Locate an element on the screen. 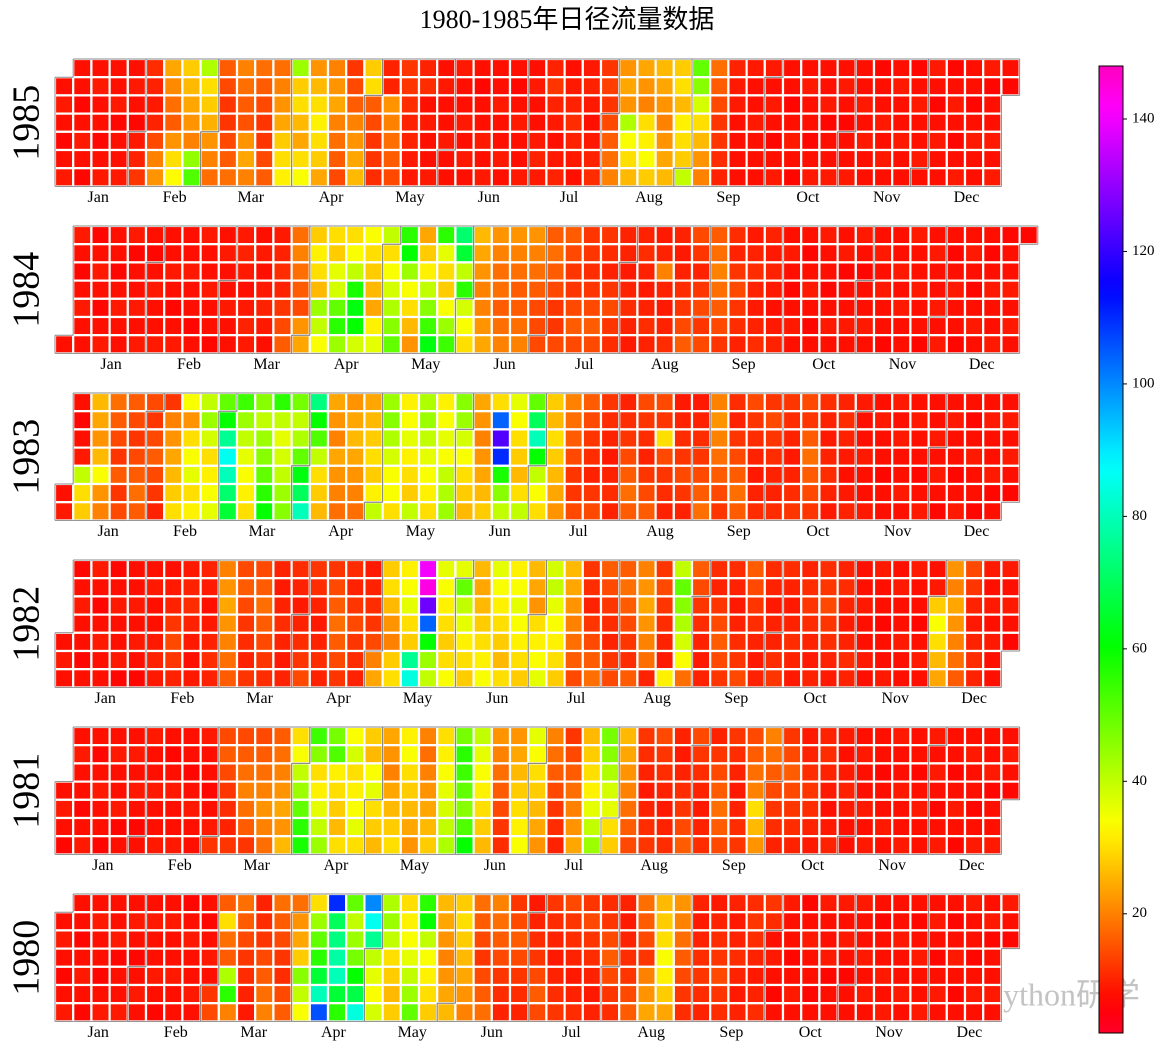 The image size is (1167, 1052). month-borders is located at coordinates (546, 289).